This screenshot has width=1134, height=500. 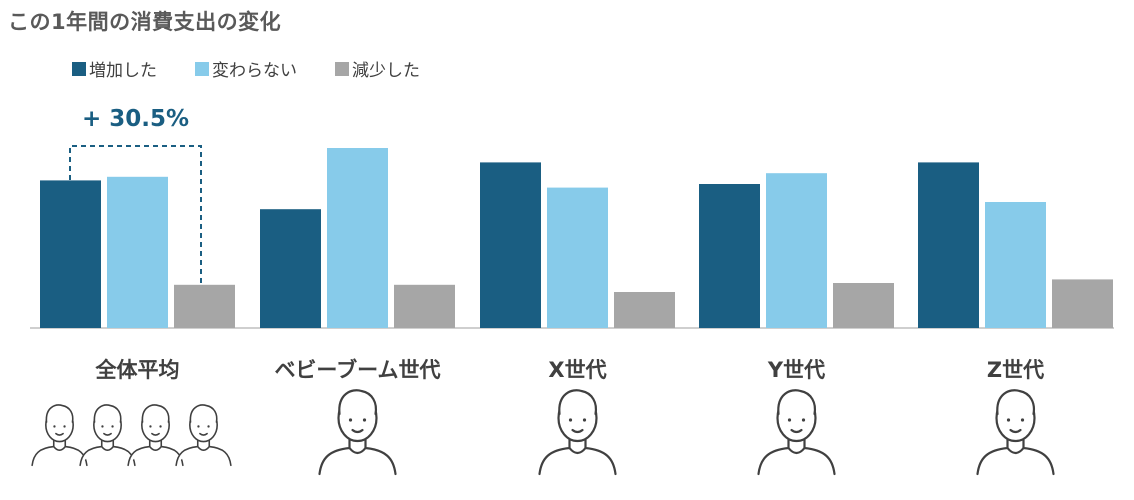 I want to click on legend-item: 増加した, so click(x=114, y=68).